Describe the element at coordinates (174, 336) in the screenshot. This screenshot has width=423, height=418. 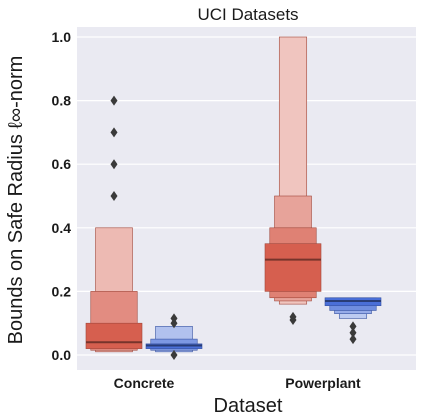
I see `boxen-concrete-blue` at that location.